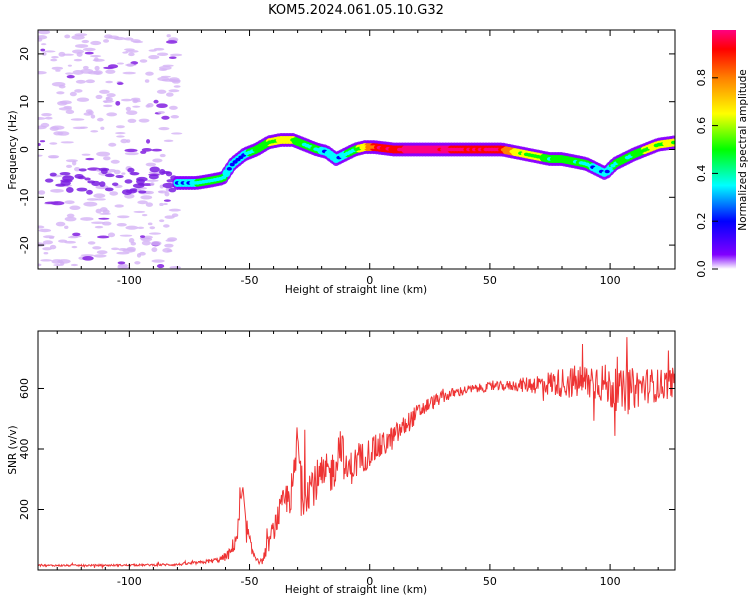  Describe the element at coordinates (724, 149) in the screenshot. I see `colorbar-gradient` at that location.